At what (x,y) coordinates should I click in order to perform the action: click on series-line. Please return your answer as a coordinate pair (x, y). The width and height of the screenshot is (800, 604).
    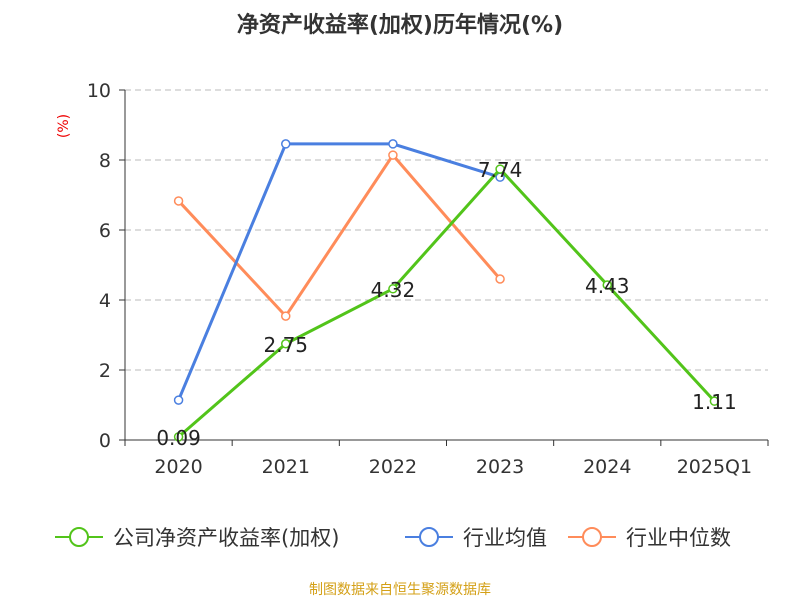
    Looking at the image, I should click on (339, 235).